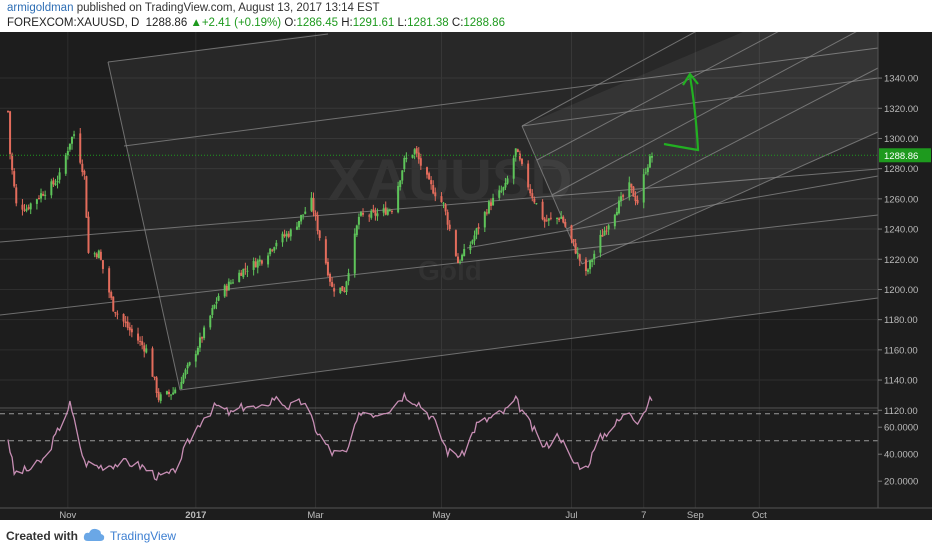 The height and width of the screenshot is (550, 932). I want to click on channel-top-line, so click(700, 102).